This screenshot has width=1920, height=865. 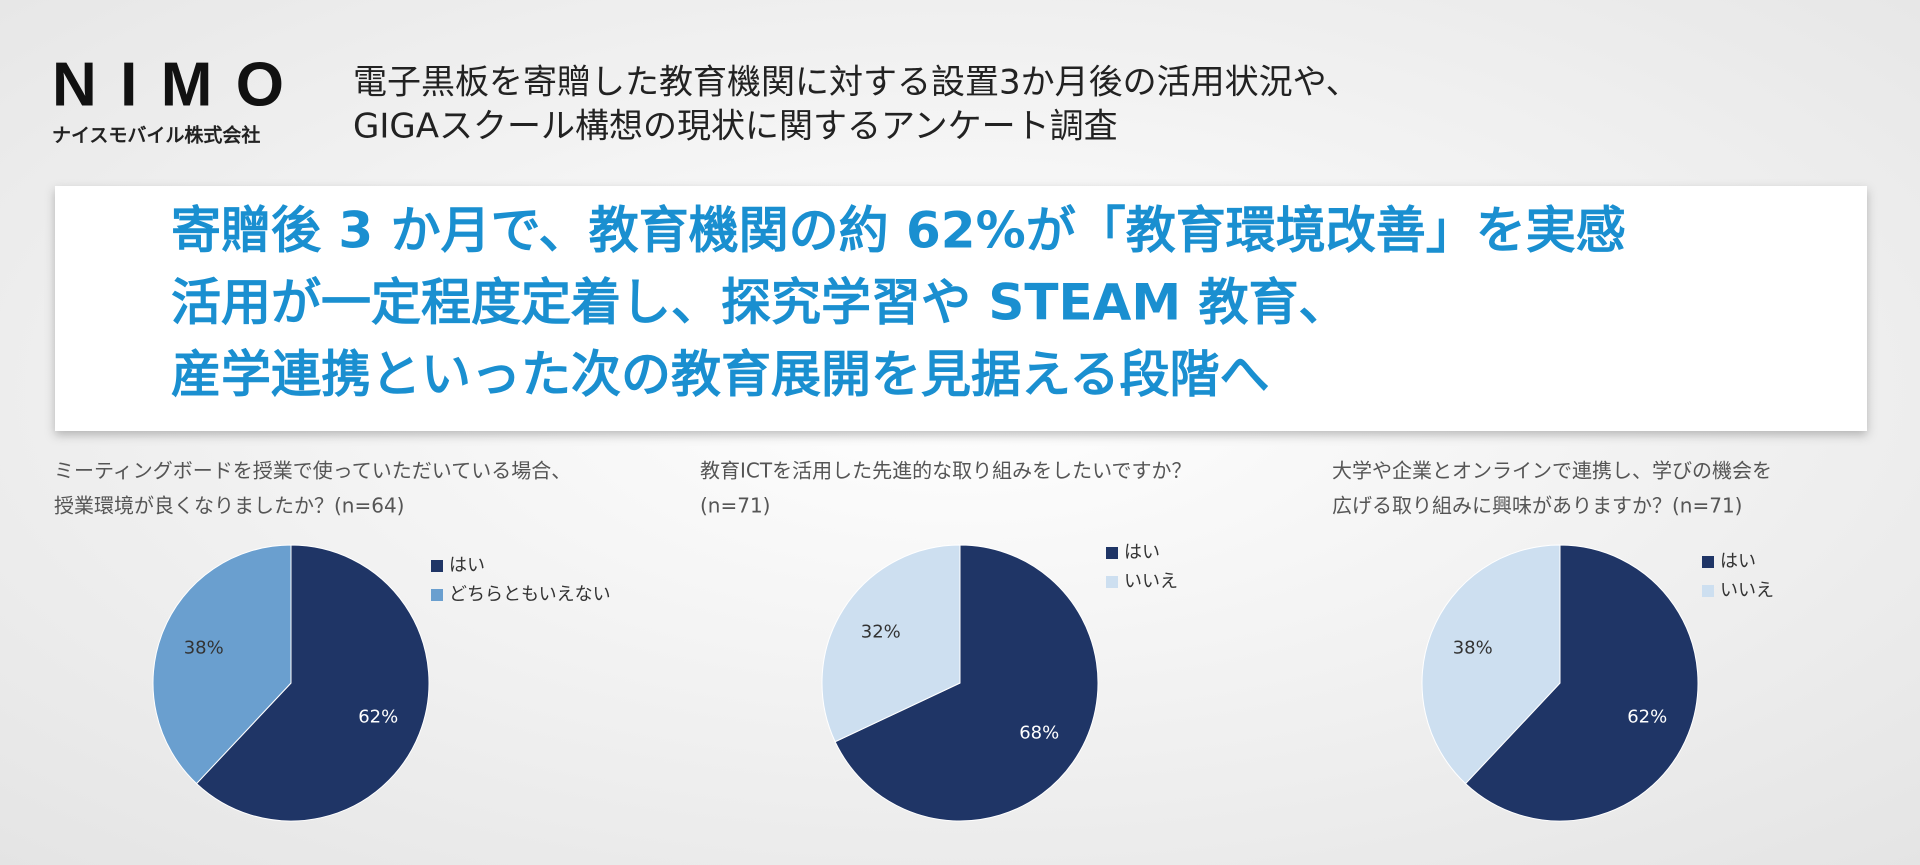 What do you see at coordinates (735, 506) in the screenshot?
I see `chart-title: (n=71)` at bounding box center [735, 506].